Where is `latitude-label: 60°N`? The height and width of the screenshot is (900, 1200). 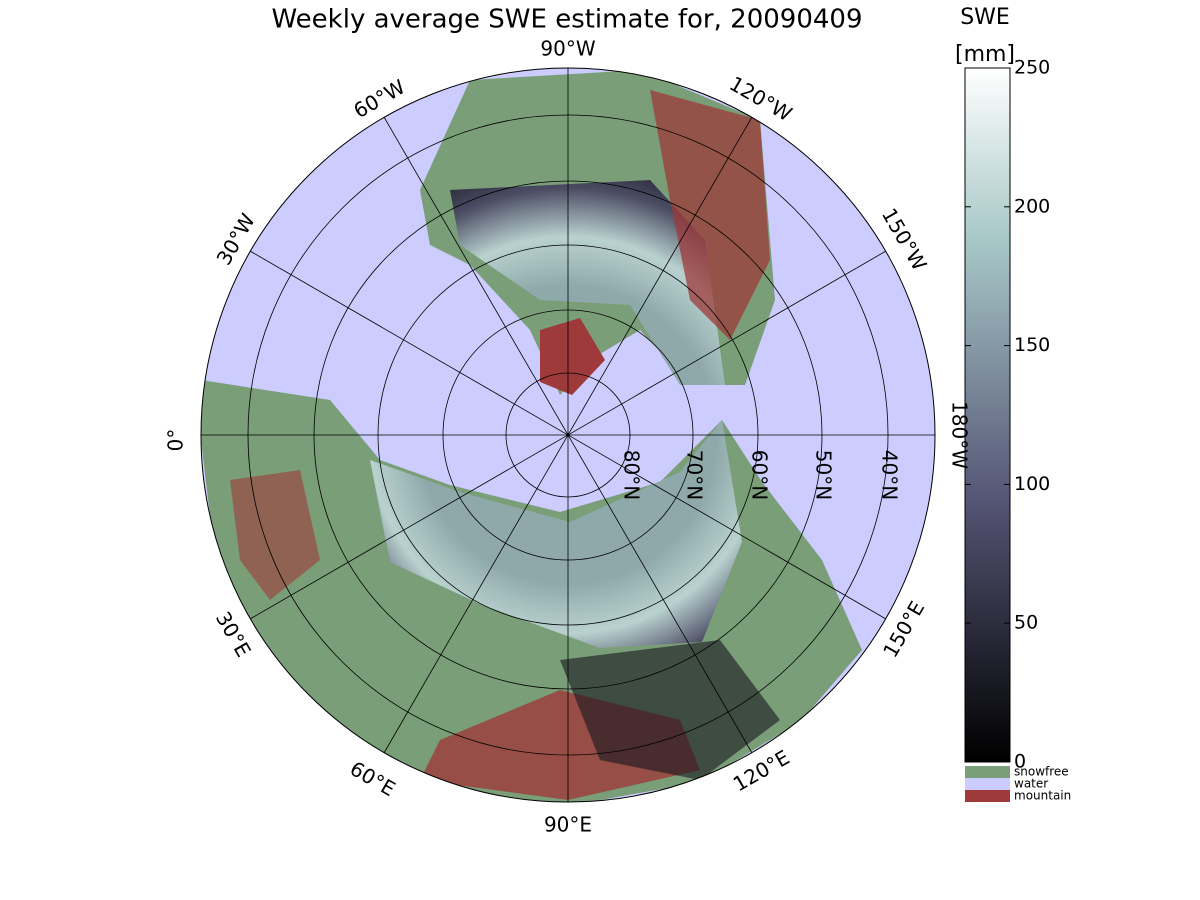
latitude-label: 60°N is located at coordinates (760, 475).